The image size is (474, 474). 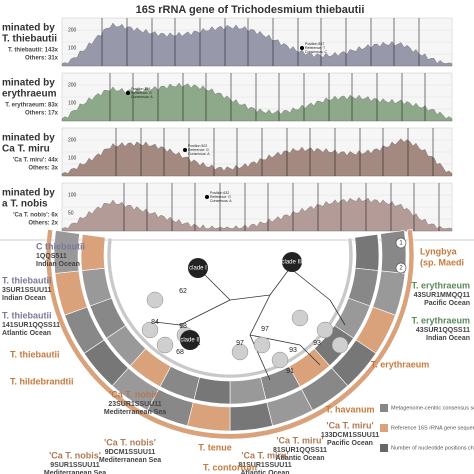 What do you see at coordinates (43, 224) in the screenshot?
I see `count-label: Others: 2x` at bounding box center [43, 224].